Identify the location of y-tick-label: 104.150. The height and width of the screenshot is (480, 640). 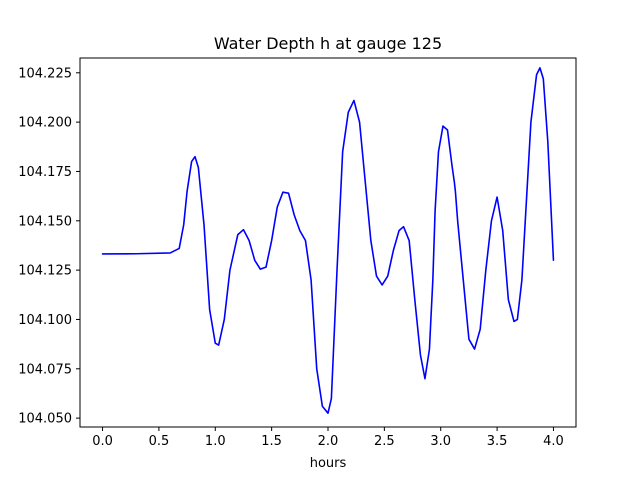
(45, 221).